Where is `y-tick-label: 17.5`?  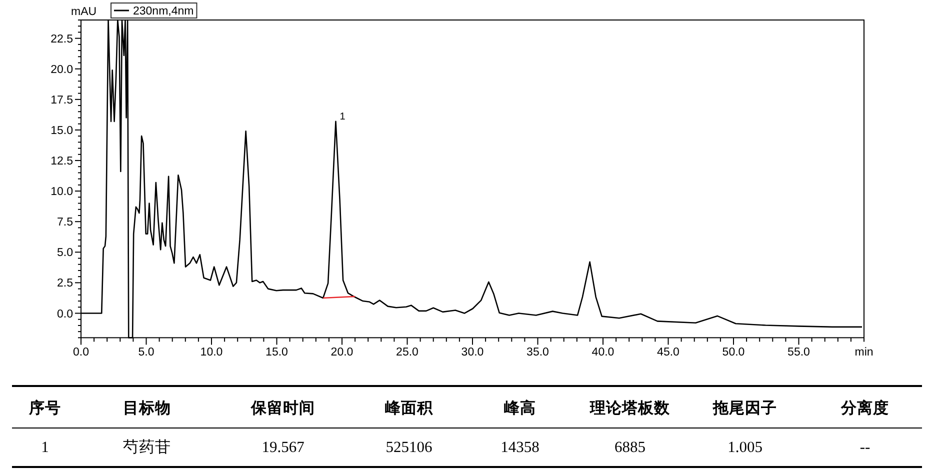 y-tick-label: 17.5 is located at coordinates (61, 100).